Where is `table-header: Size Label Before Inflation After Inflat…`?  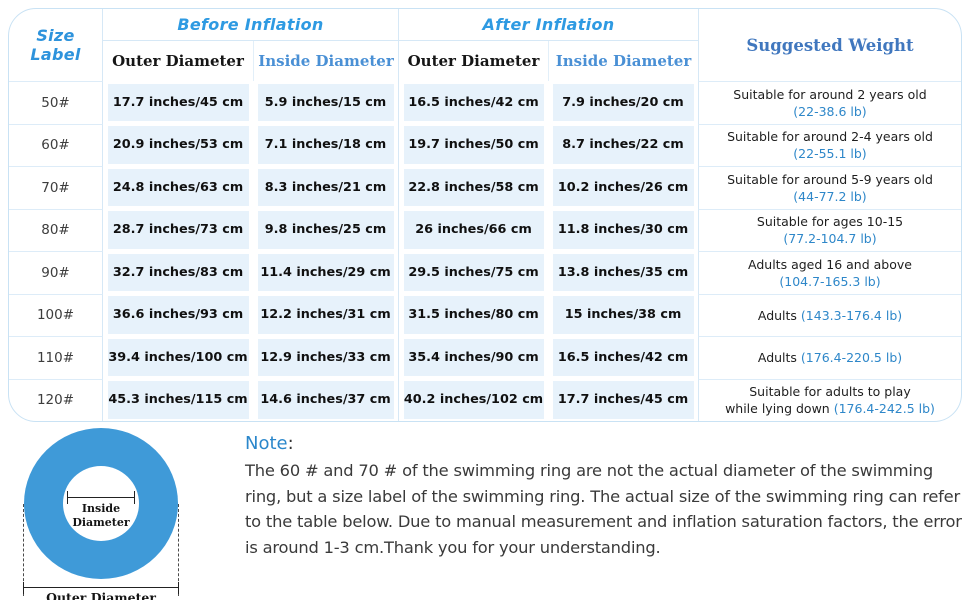
table-header: Size Label Before Inflation After Inflat… is located at coordinates (485, 45).